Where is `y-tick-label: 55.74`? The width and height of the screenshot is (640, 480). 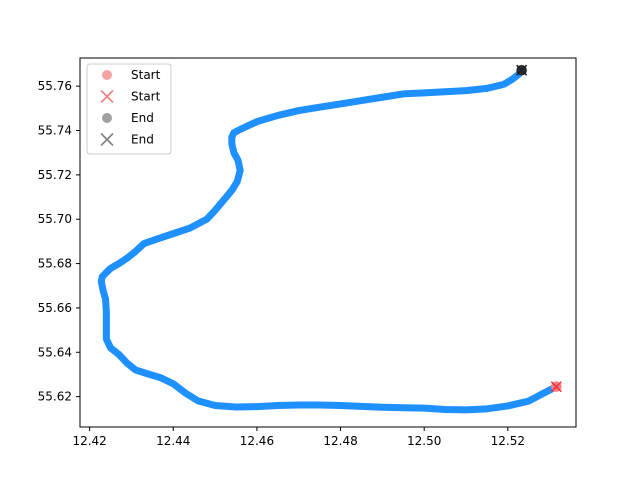 y-tick-label: 55.74 is located at coordinates (55, 131).